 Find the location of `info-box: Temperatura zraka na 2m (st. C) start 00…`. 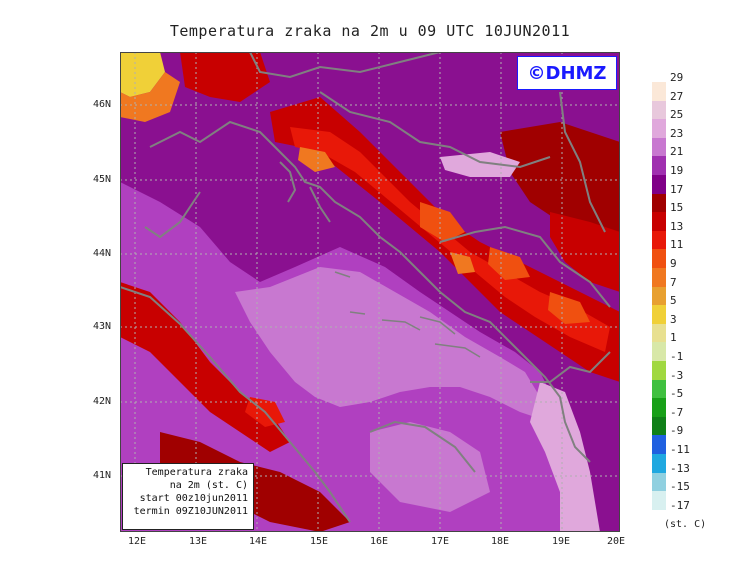

info-box: Temperatura zraka na 2m (st. C) start 00… is located at coordinates (188, 496).